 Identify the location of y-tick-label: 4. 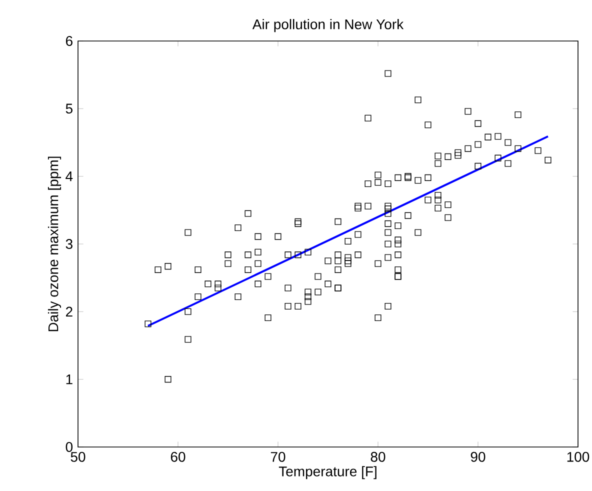
(69, 177).